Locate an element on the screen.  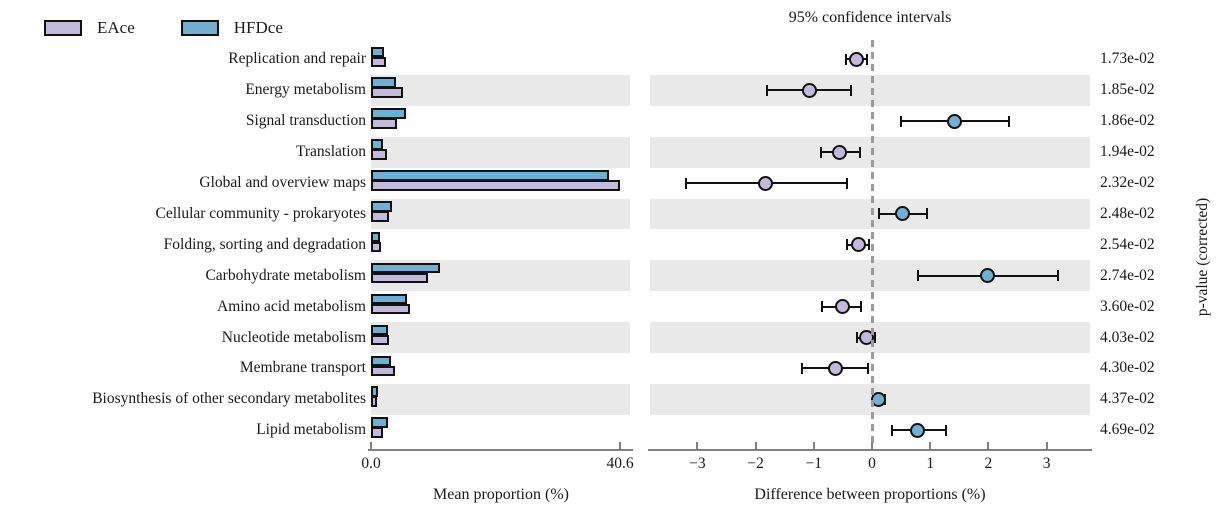
category-label: Replication and repair is located at coordinates (297, 59).